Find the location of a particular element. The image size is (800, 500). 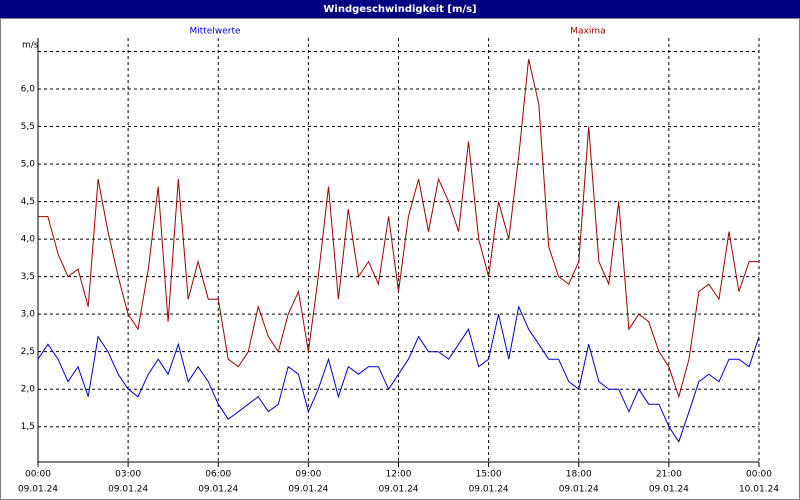

legend-label: Mittelwerte is located at coordinates (214, 32).